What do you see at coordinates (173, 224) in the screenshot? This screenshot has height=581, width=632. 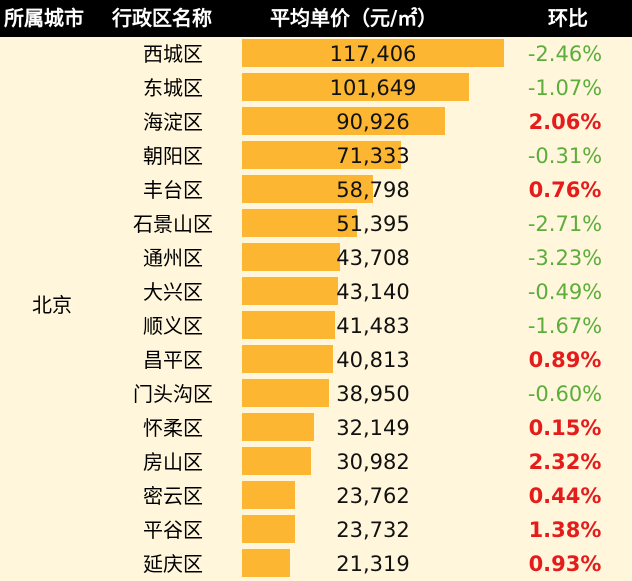 I see `district-name: 石景山区` at bounding box center [173, 224].